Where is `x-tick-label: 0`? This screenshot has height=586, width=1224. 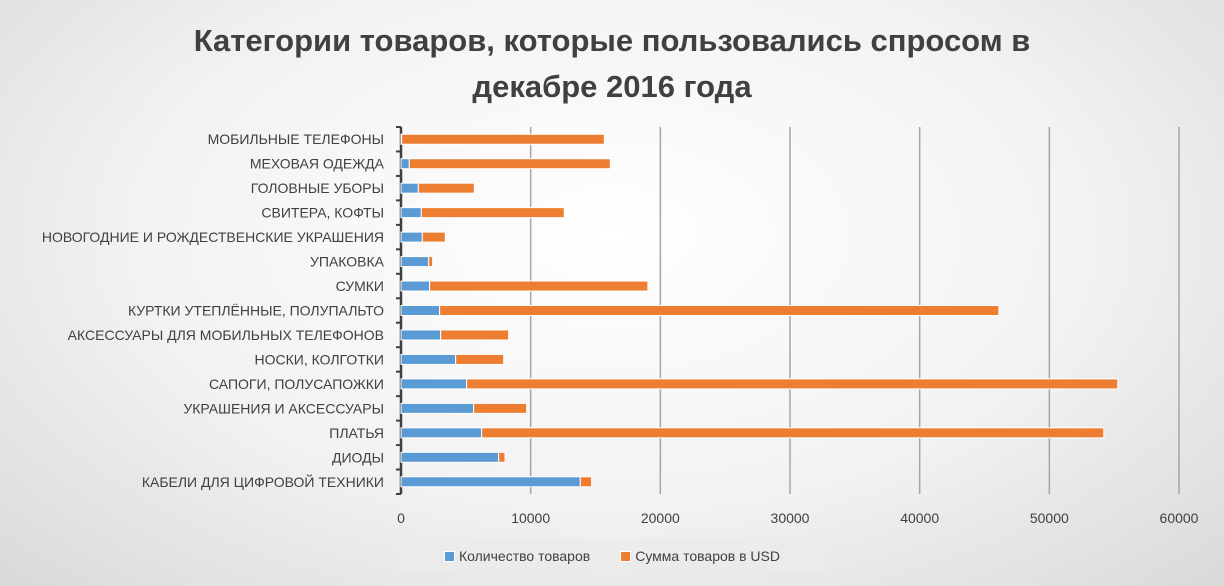
x-tick-label: 0 is located at coordinates (401, 518).